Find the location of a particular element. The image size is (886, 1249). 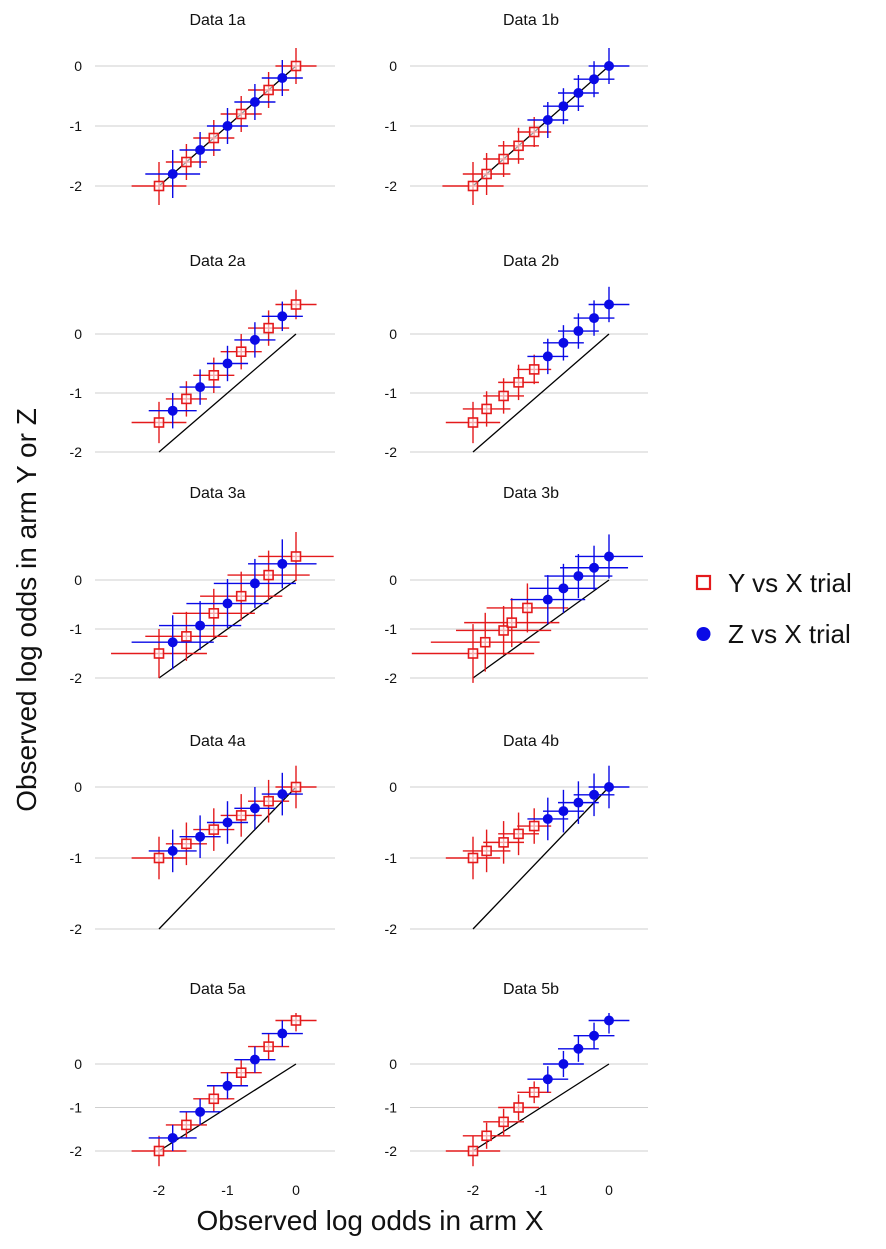

panel-title: Data 5b is located at coordinates (531, 989).